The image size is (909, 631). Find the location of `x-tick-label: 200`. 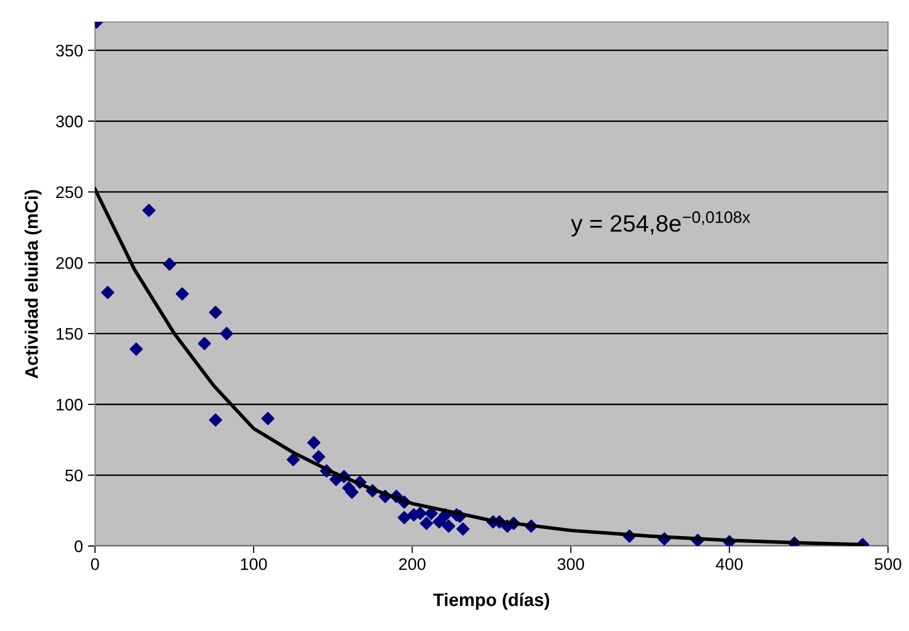

x-tick-label: 200 is located at coordinates (412, 564).